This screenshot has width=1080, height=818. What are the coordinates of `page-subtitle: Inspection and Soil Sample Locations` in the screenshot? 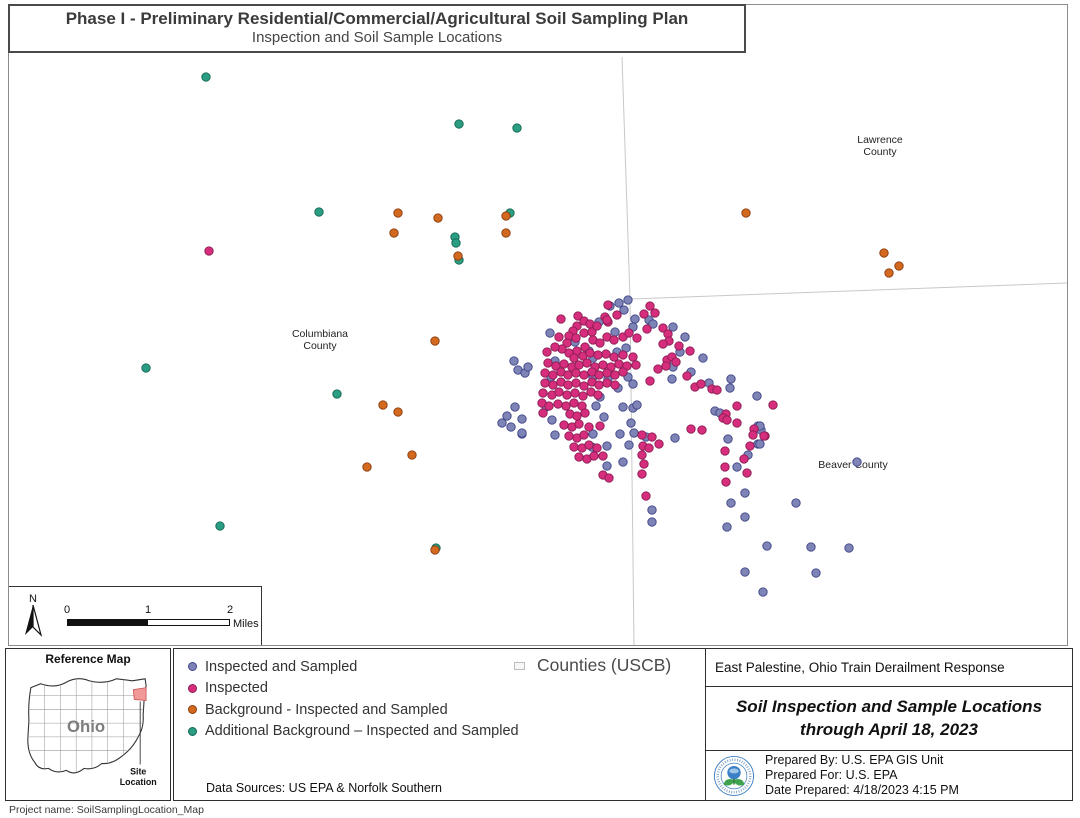 It's located at (377, 38).